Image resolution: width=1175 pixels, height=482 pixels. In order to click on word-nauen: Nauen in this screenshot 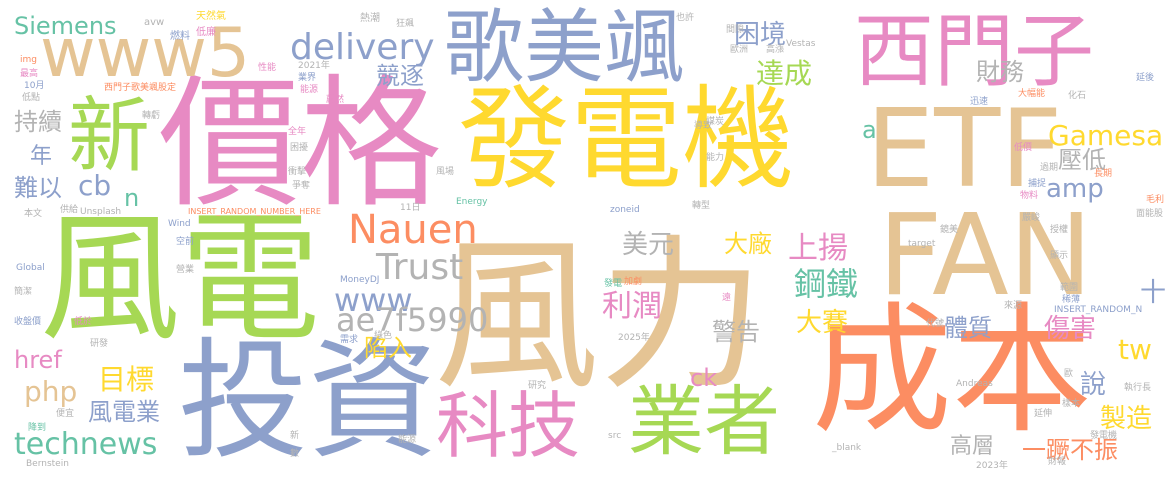, I will do `click(413, 230)`.